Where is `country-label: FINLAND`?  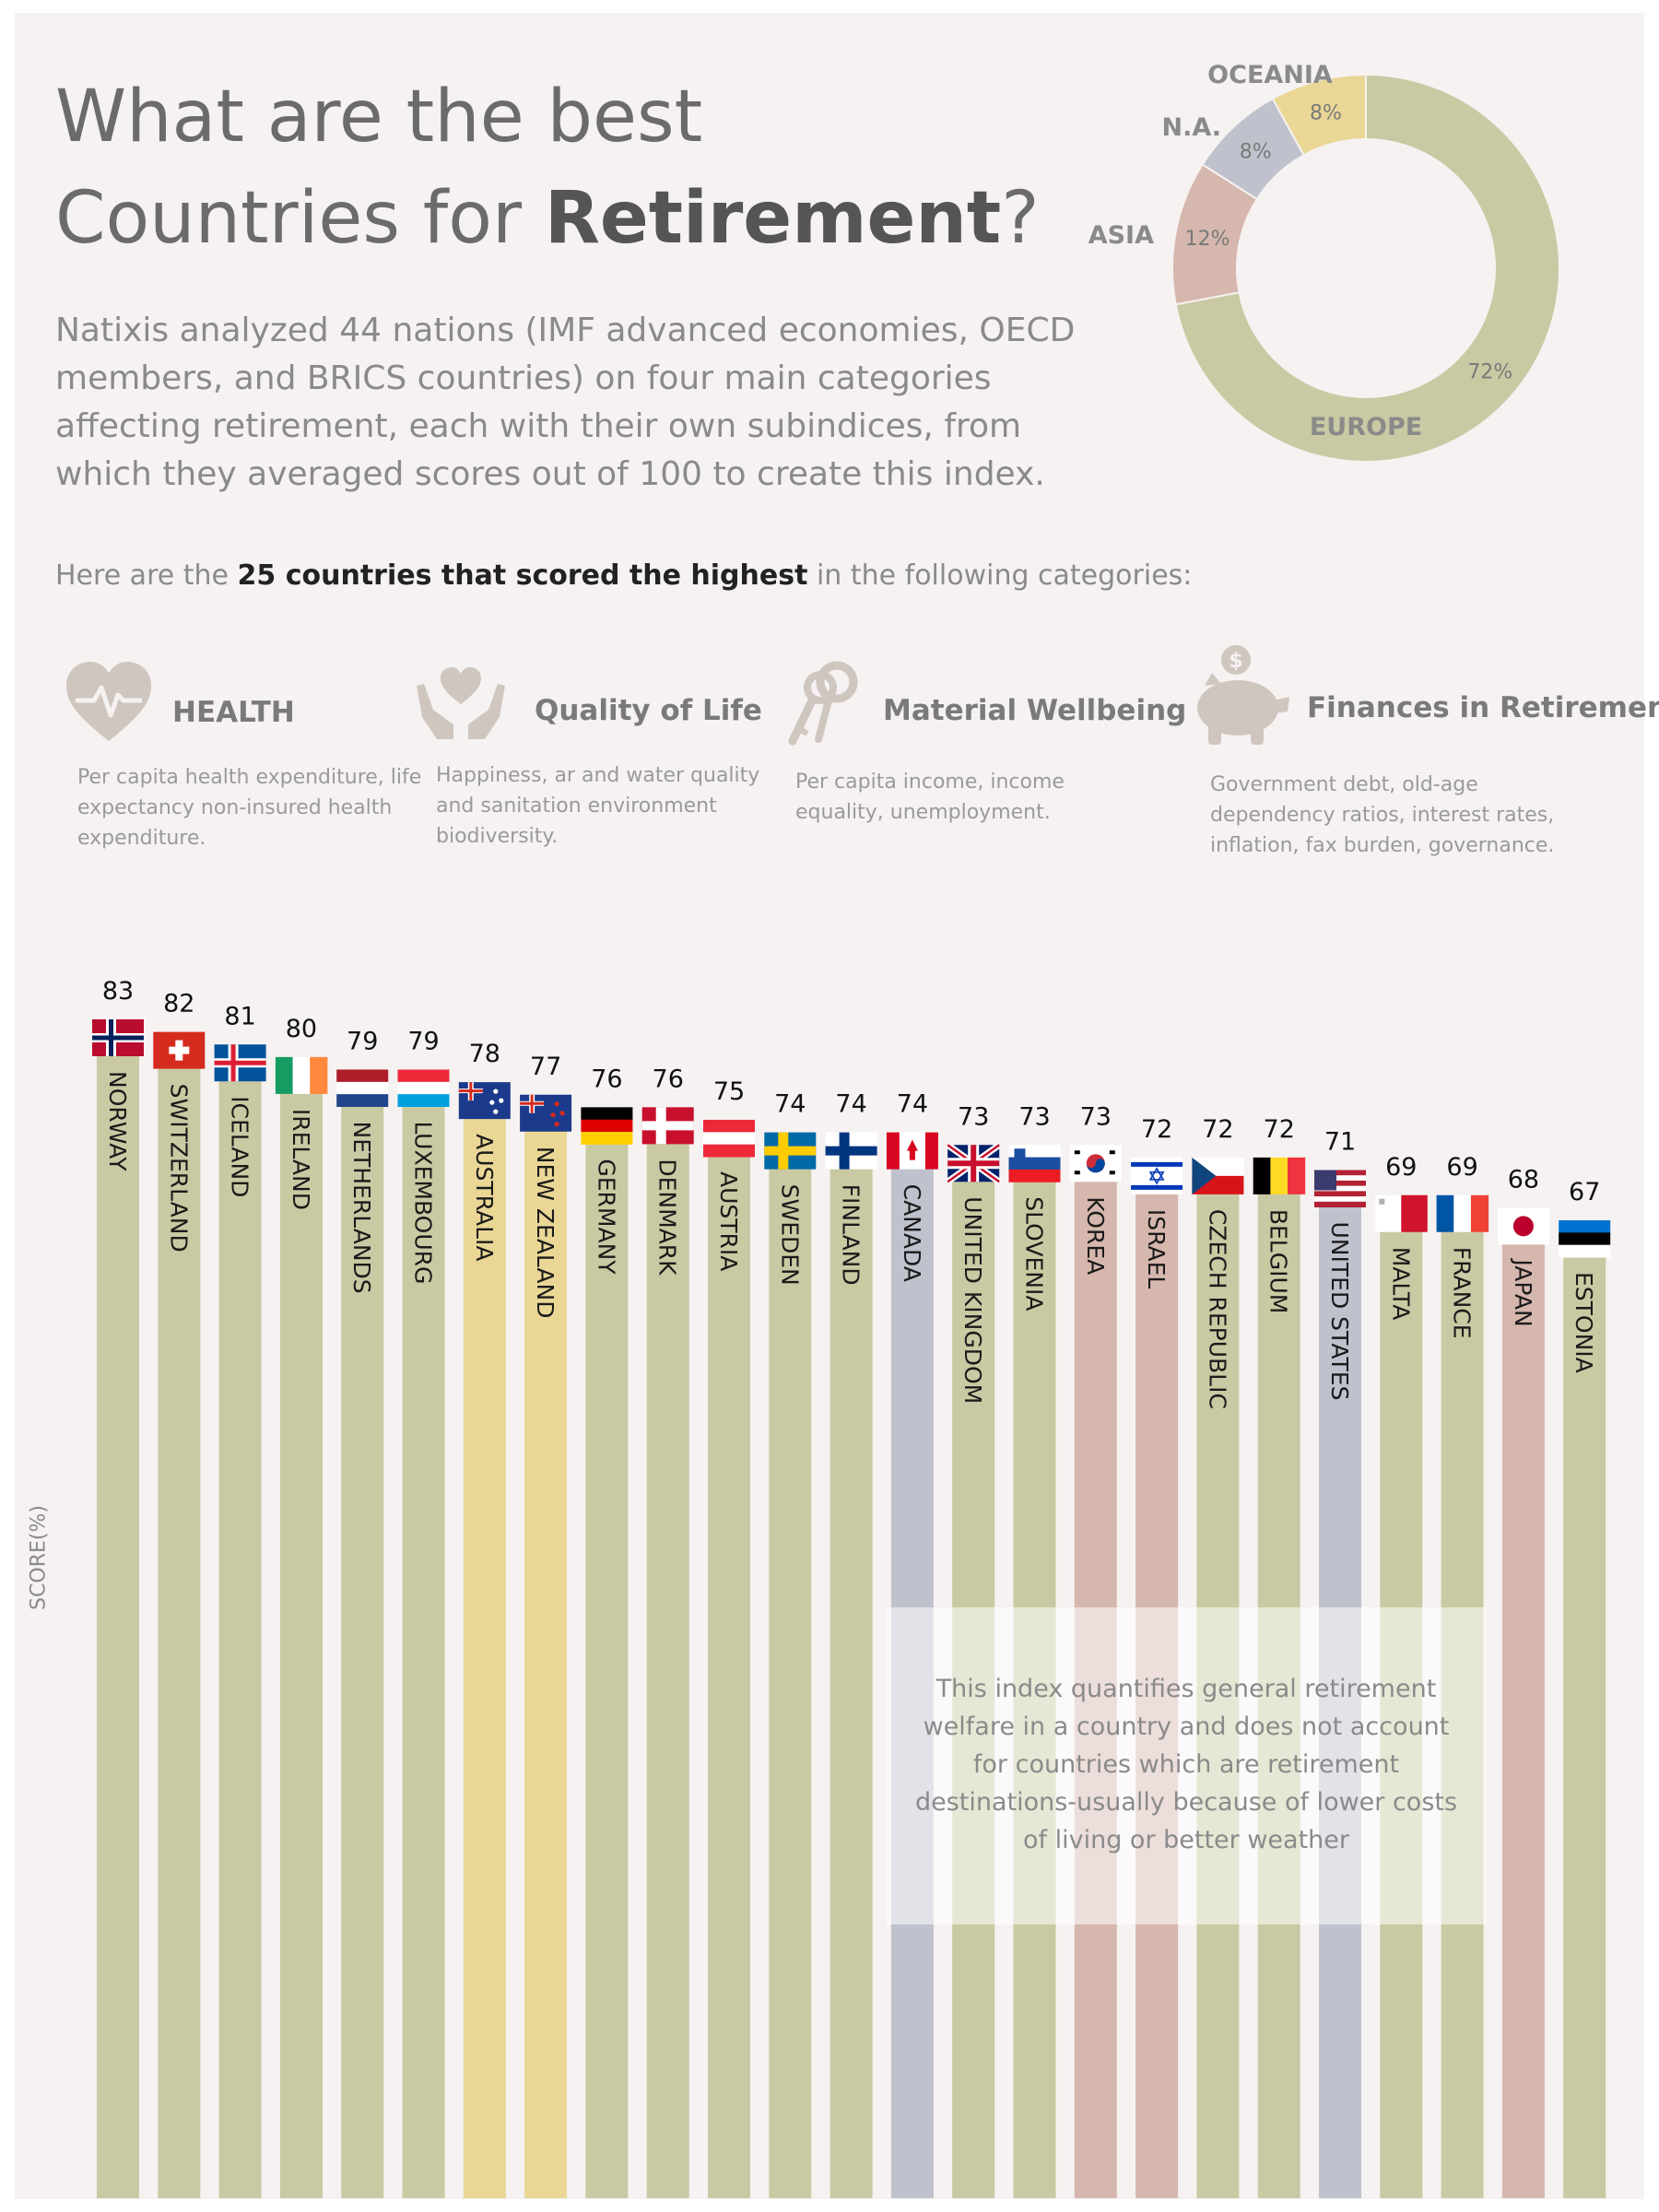
country-label: FINLAND is located at coordinates (851, 1235).